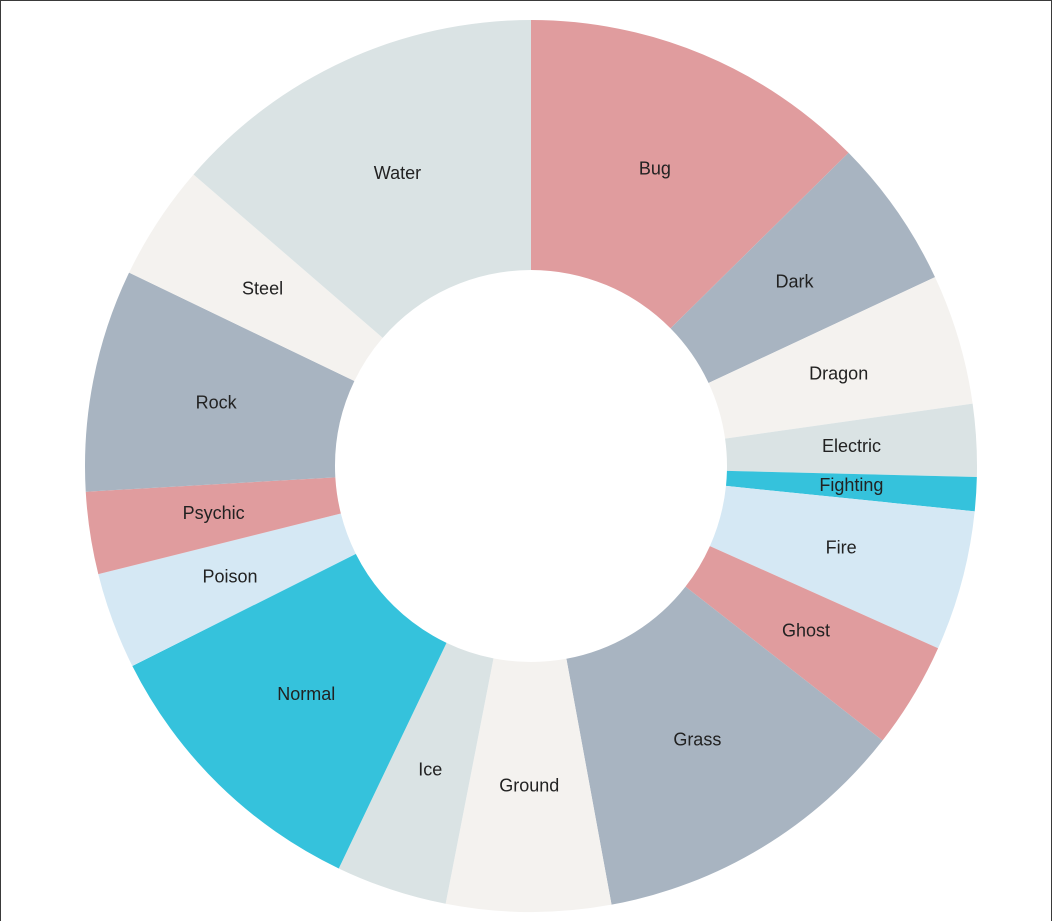 The height and width of the screenshot is (922, 1054). What do you see at coordinates (217, 402) in the screenshot?
I see `slice-label-rock: Rock` at bounding box center [217, 402].